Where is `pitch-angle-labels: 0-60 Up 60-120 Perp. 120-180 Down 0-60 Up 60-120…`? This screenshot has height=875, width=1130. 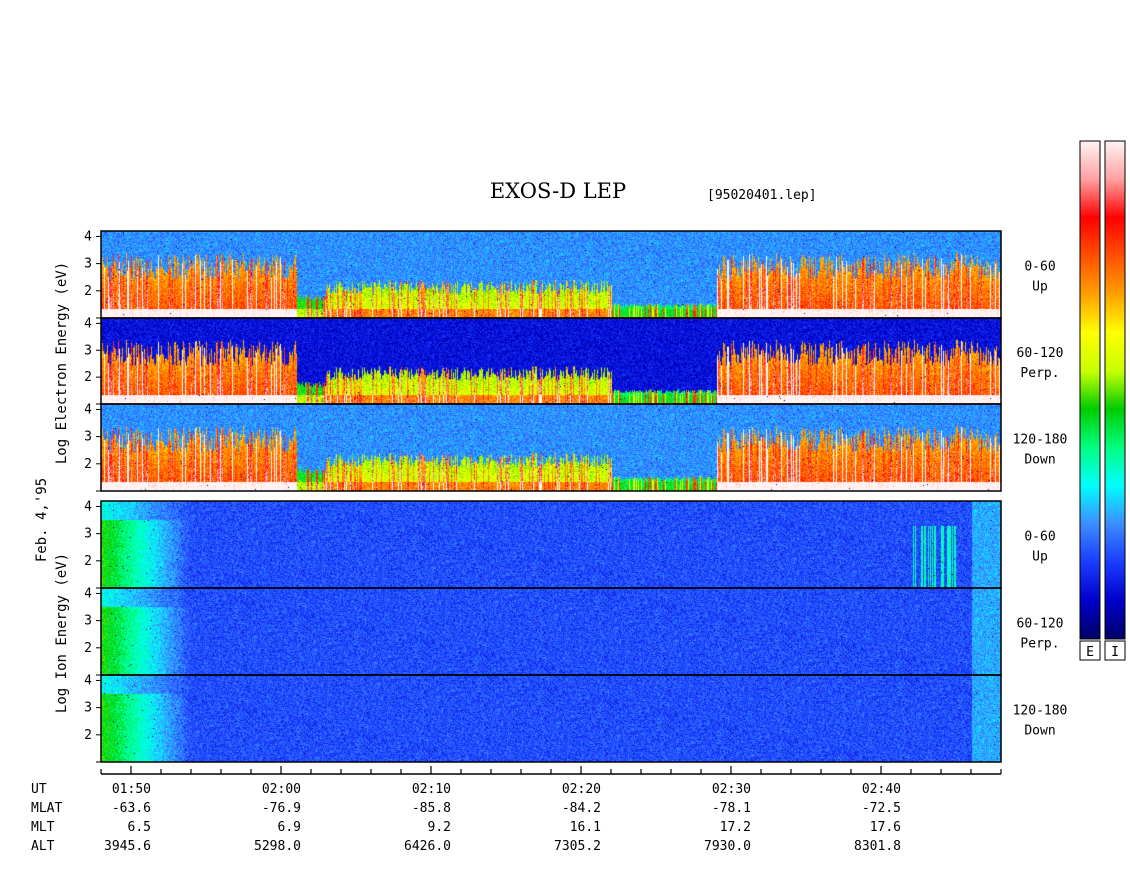 pitch-angle-labels: 0-60 Up 60-120 Perp. 120-180 Down 0-60 Up 60-120… is located at coordinates (1040, 499).